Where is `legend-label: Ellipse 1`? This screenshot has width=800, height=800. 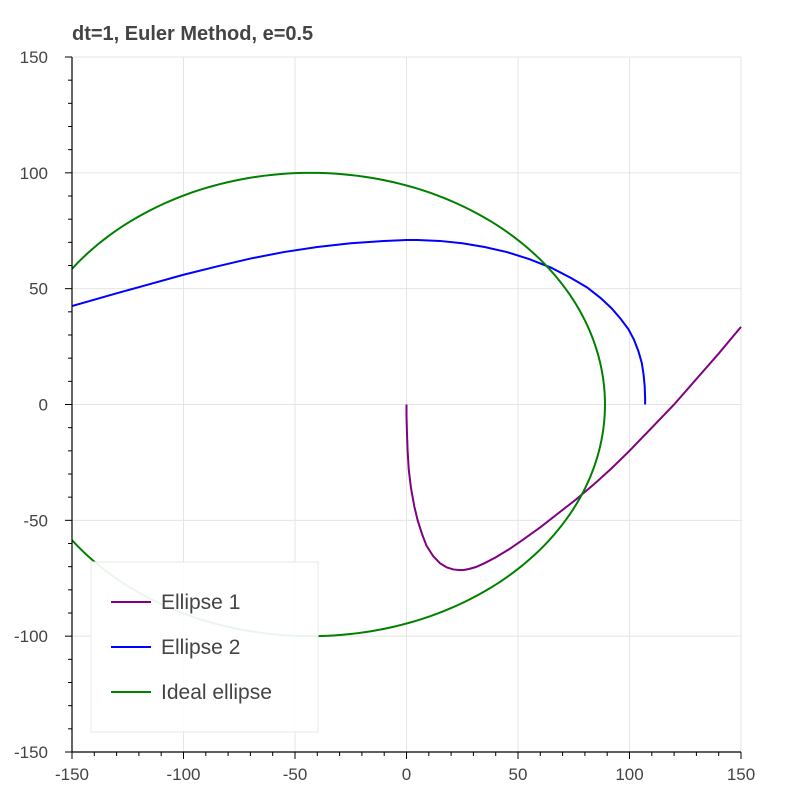
legend-label: Ellipse 1 is located at coordinates (200, 602).